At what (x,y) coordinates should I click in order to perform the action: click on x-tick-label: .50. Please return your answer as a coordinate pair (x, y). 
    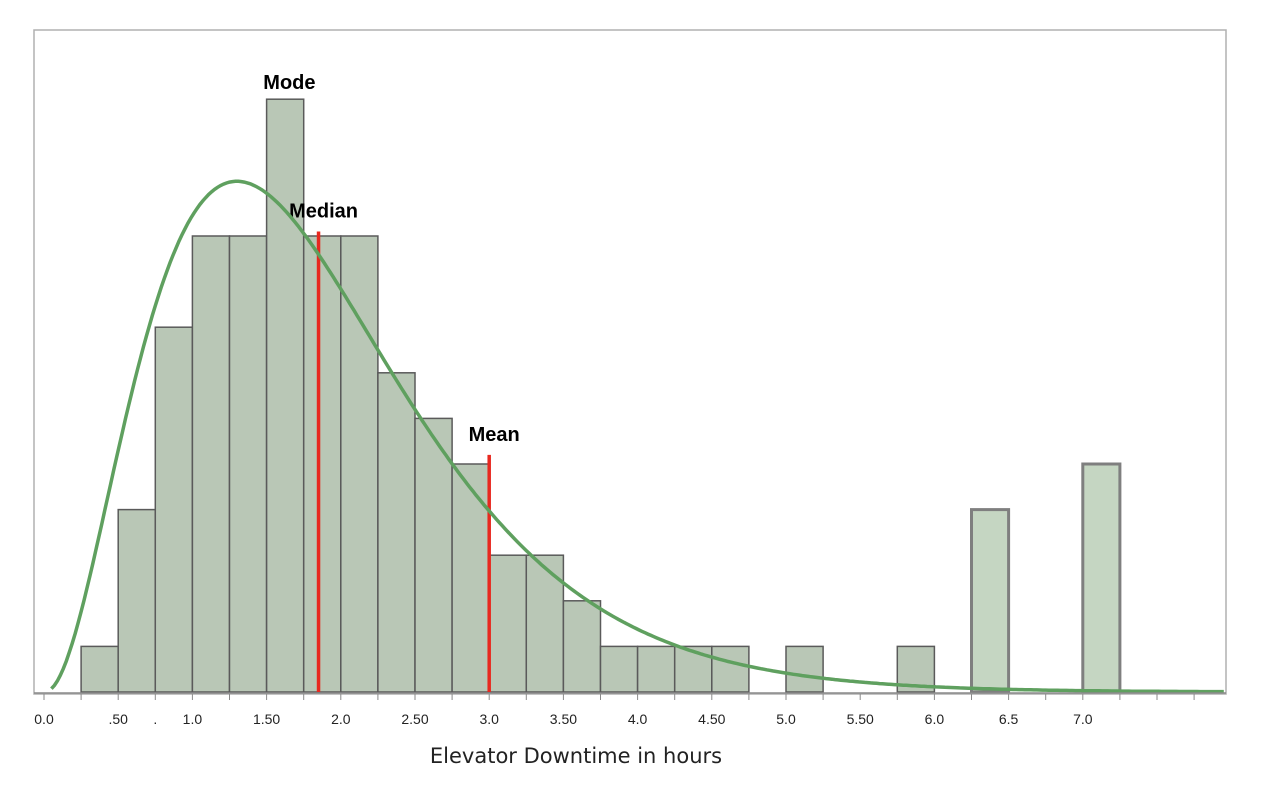
    Looking at the image, I should click on (118, 719).